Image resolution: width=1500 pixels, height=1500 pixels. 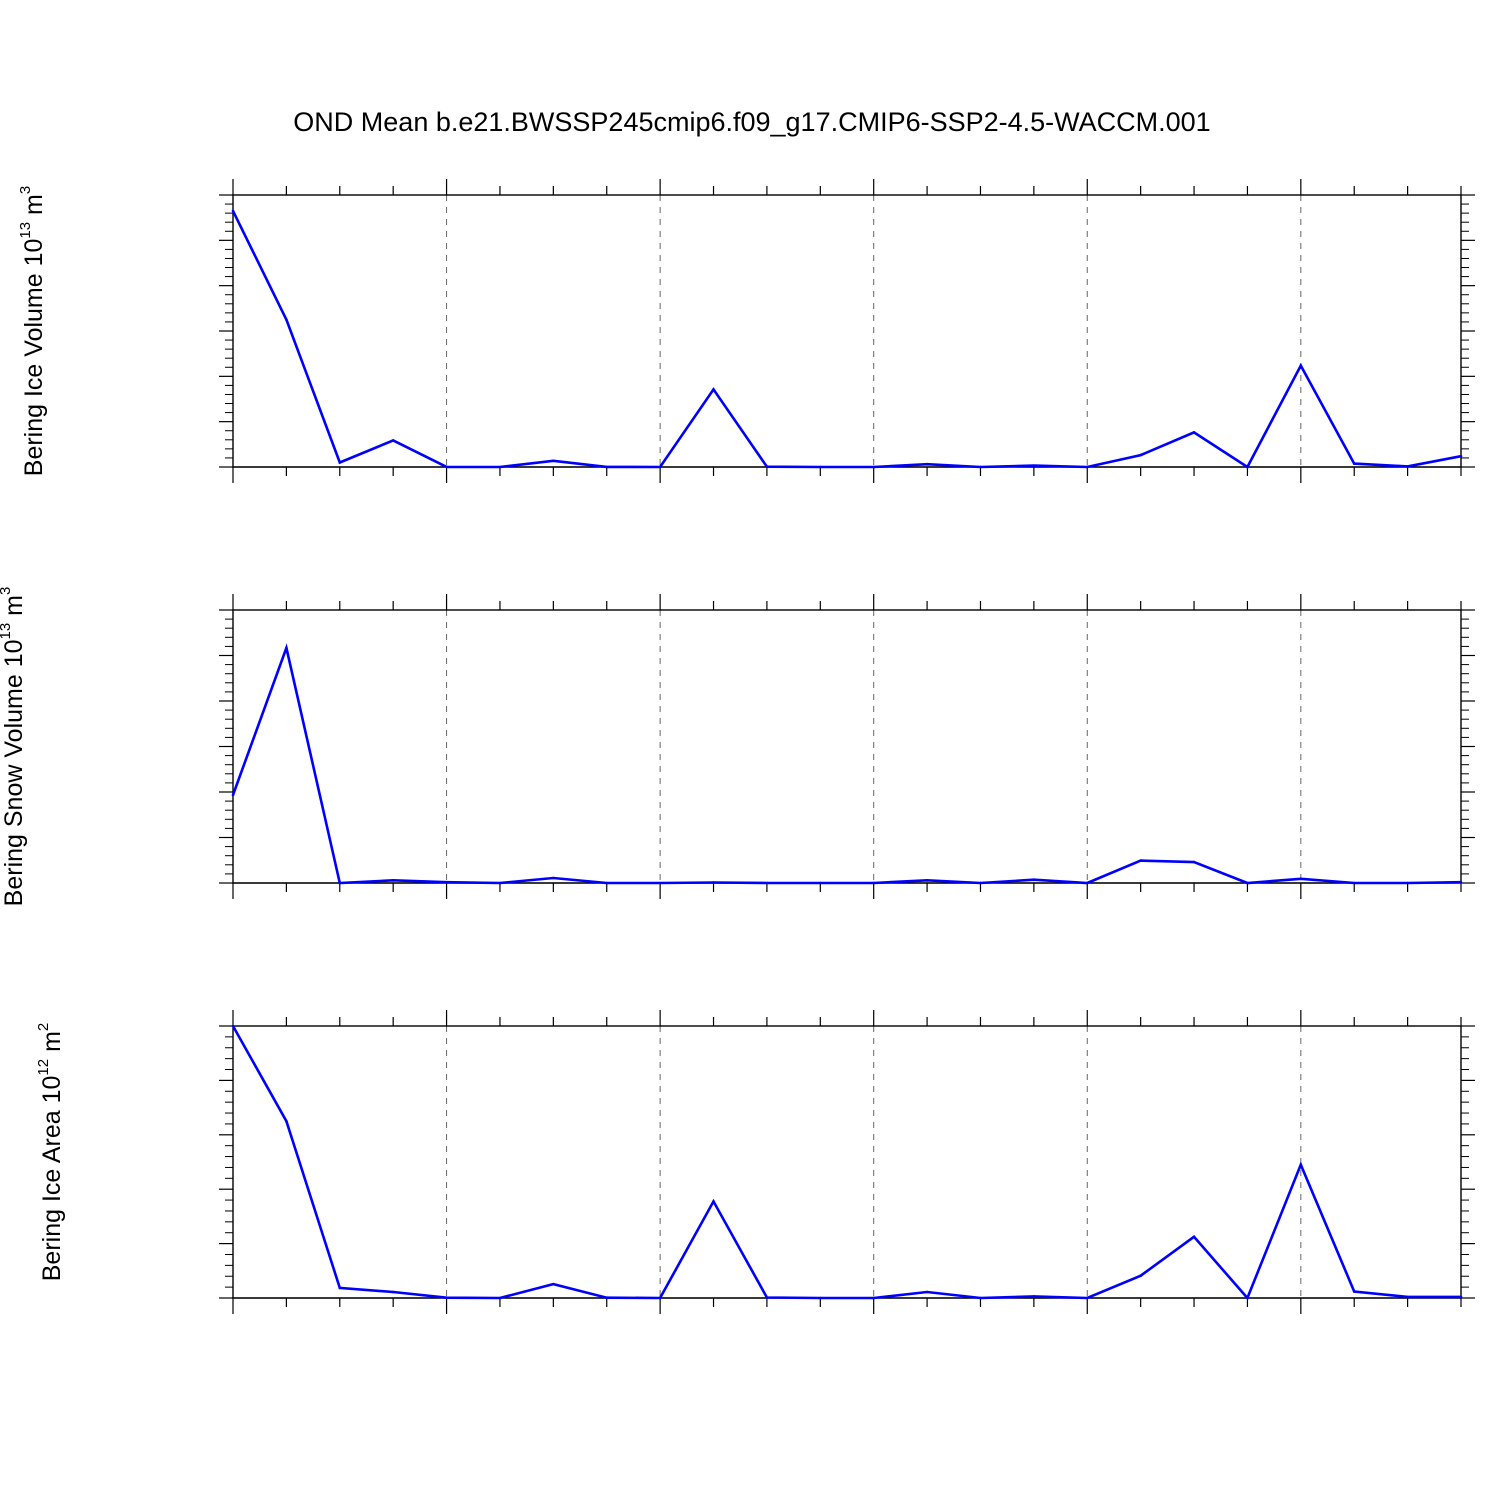 What do you see at coordinates (14, 772) in the screenshot?
I see `y-axis-title-text: Bering Snow Volume 10` at bounding box center [14, 772].